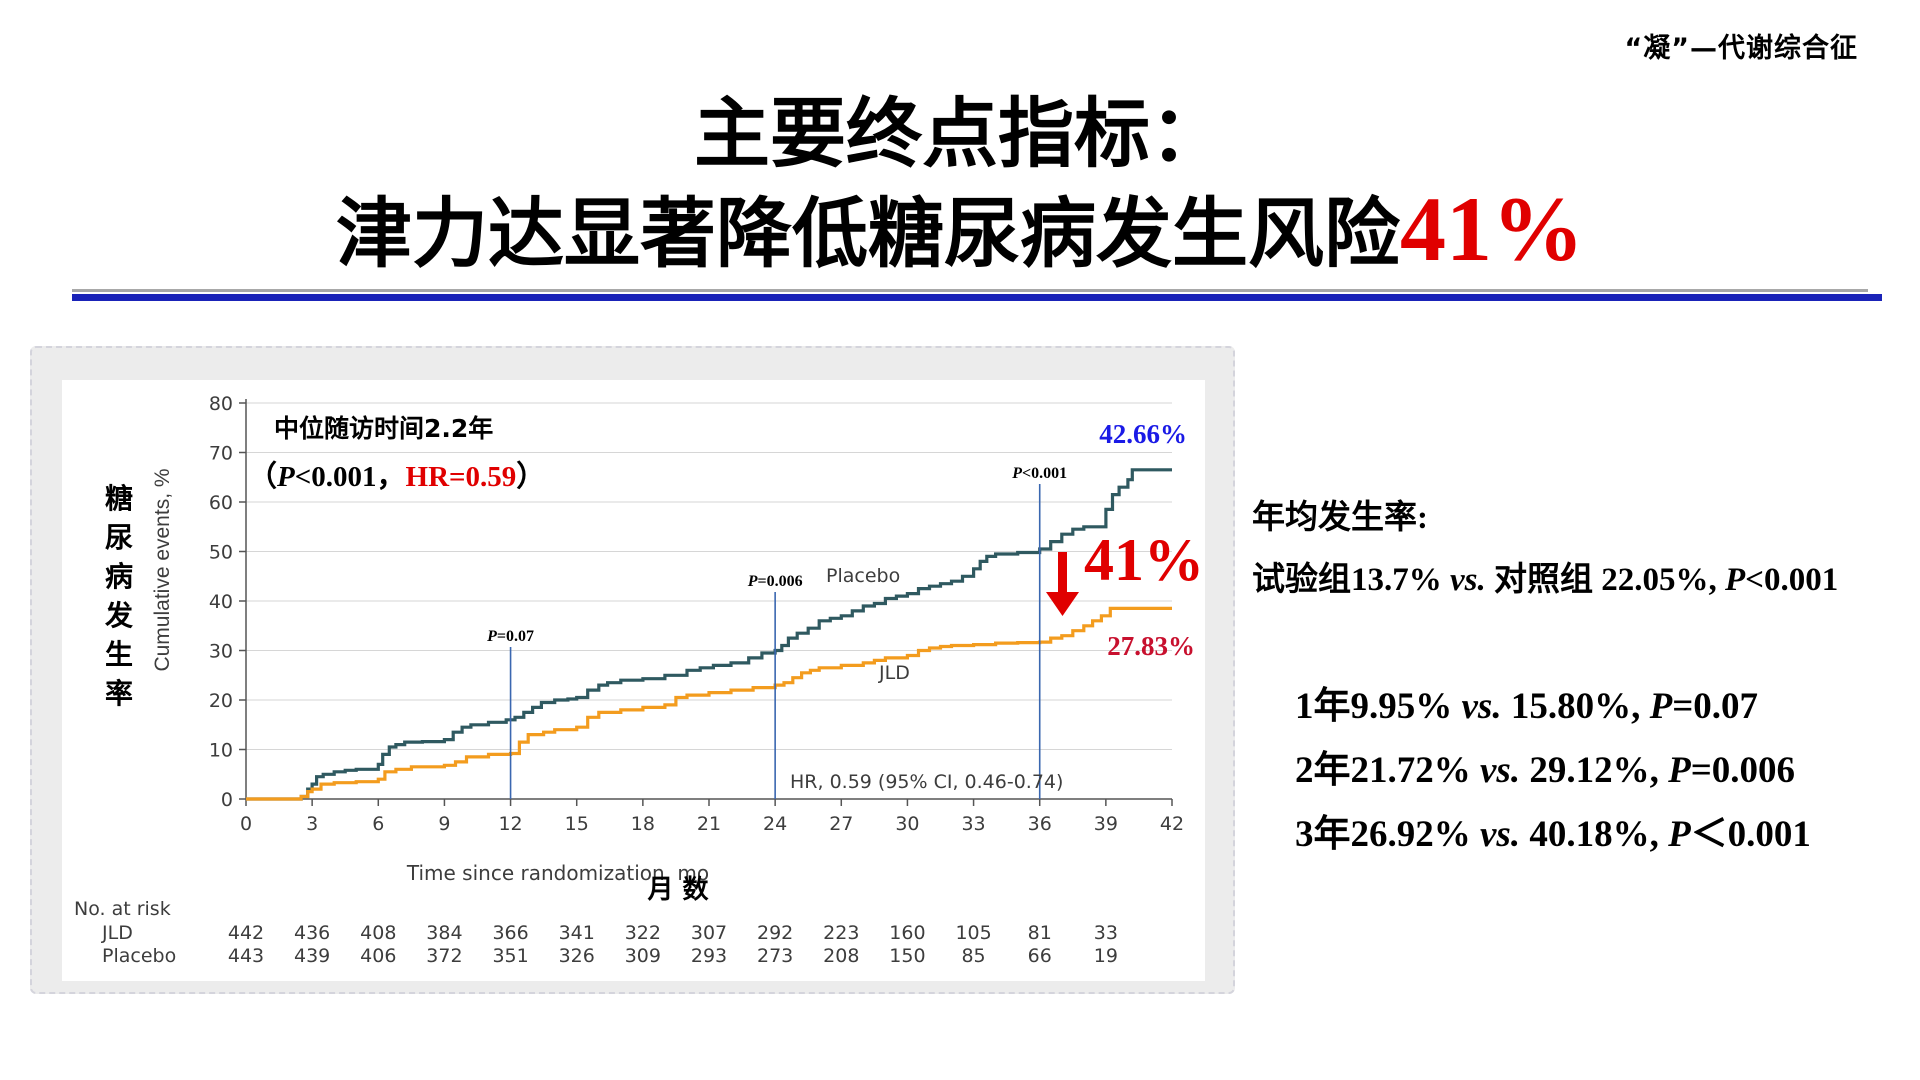 Image resolution: width=1920 pixels, height=1080 pixels. Describe the element at coordinates (709, 703) in the screenshot. I see `series-line-jld` at that location.